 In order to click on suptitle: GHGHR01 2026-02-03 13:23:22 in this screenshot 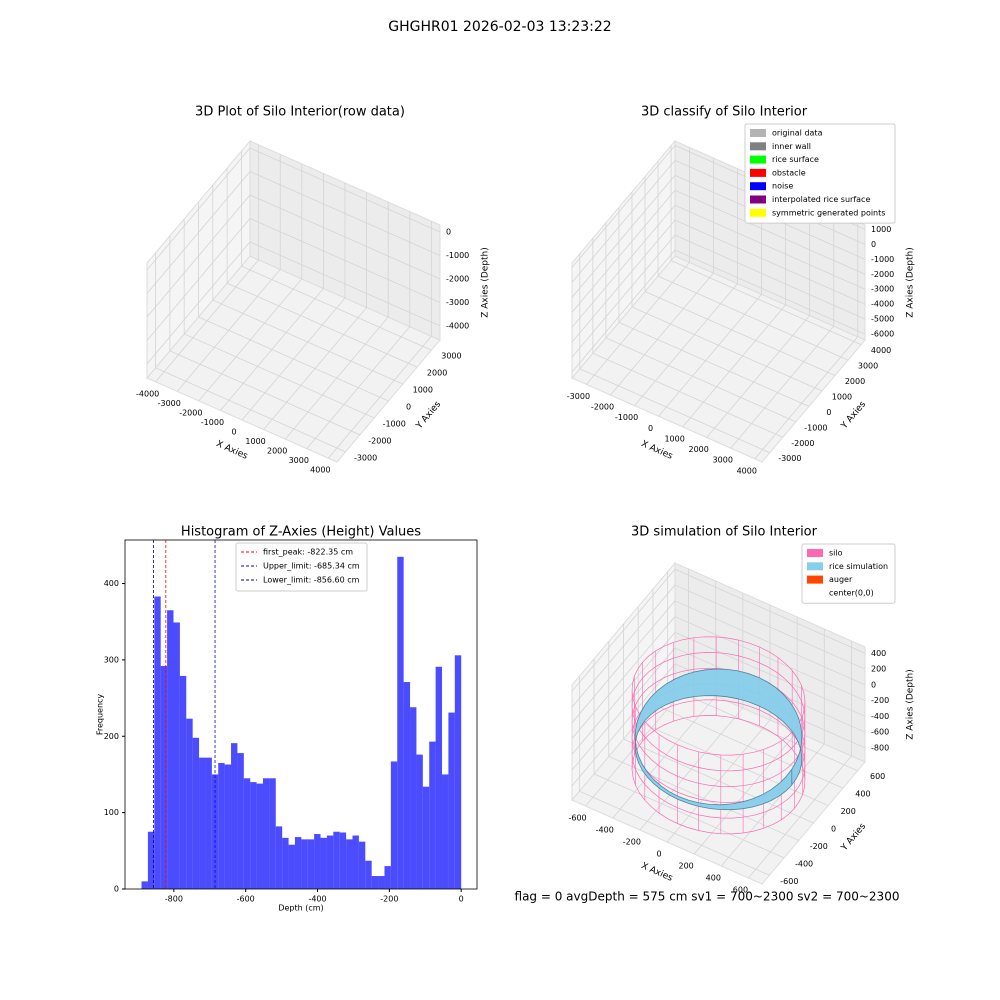, I will do `click(499, 27)`.